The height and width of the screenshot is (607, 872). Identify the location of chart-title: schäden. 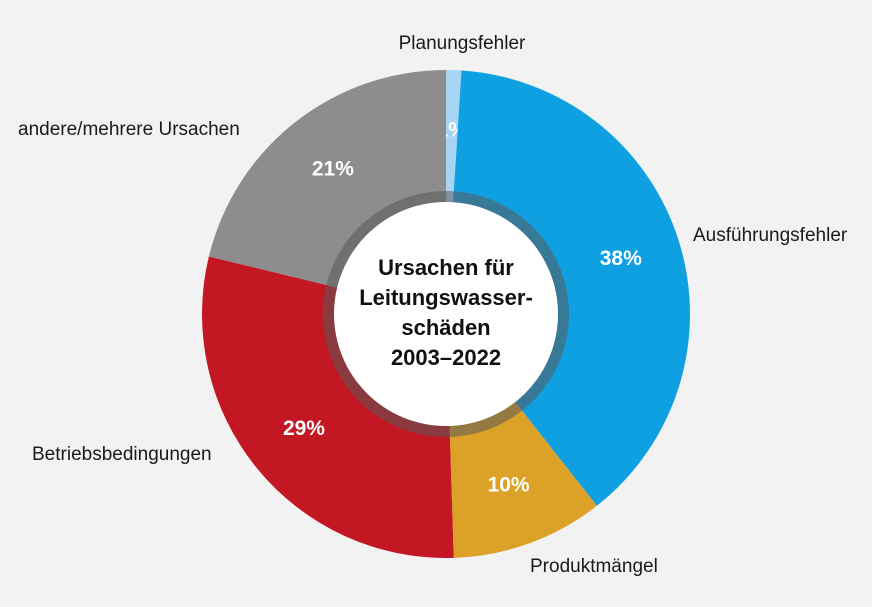
(445, 327).